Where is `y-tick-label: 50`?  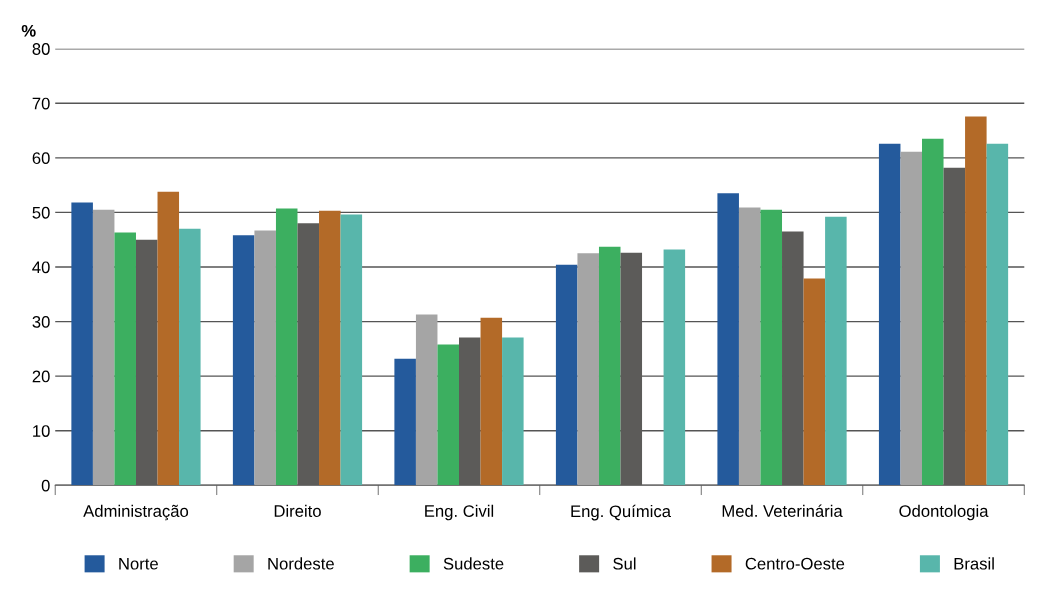
y-tick-label: 50 is located at coordinates (41, 212).